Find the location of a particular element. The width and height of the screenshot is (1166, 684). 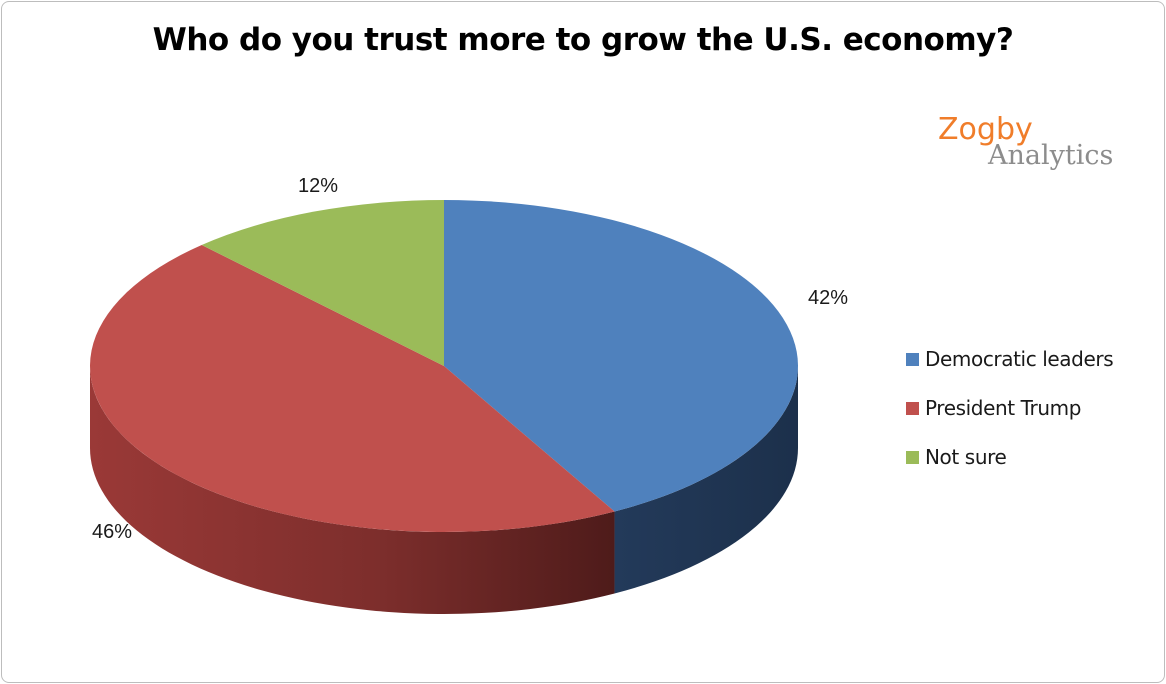

pie-slice-not-sure is located at coordinates (322, 283).